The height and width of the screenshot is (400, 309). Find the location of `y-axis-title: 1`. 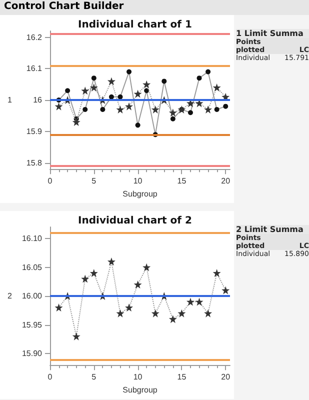

y-axis-title: 1 is located at coordinates (10, 100).